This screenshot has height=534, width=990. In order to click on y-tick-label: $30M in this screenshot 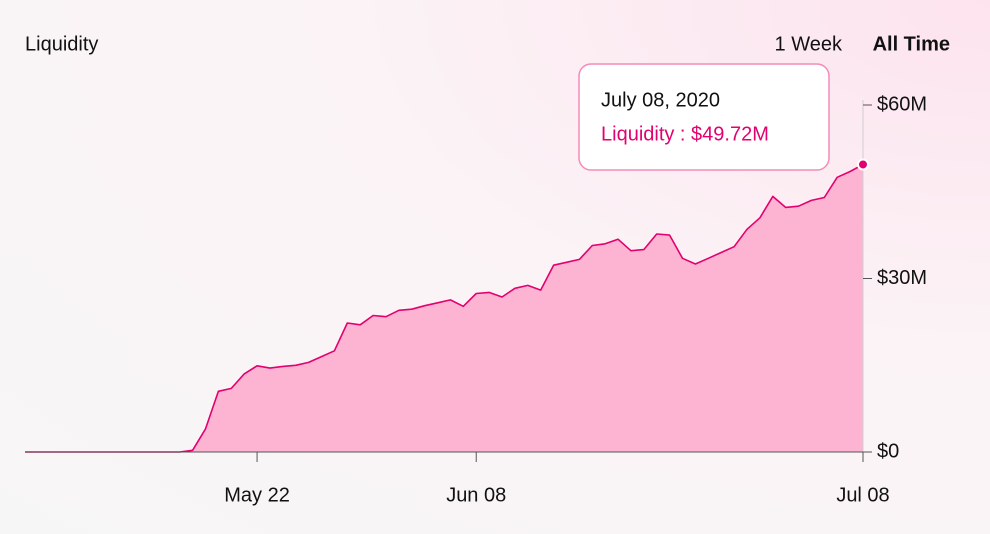, I will do `click(902, 278)`.